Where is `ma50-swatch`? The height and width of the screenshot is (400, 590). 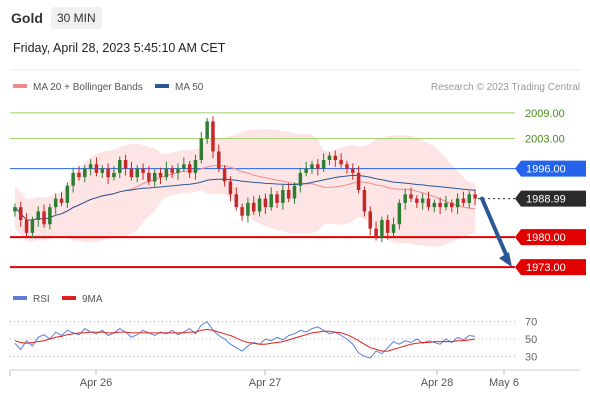
ma50-swatch is located at coordinates (162, 86).